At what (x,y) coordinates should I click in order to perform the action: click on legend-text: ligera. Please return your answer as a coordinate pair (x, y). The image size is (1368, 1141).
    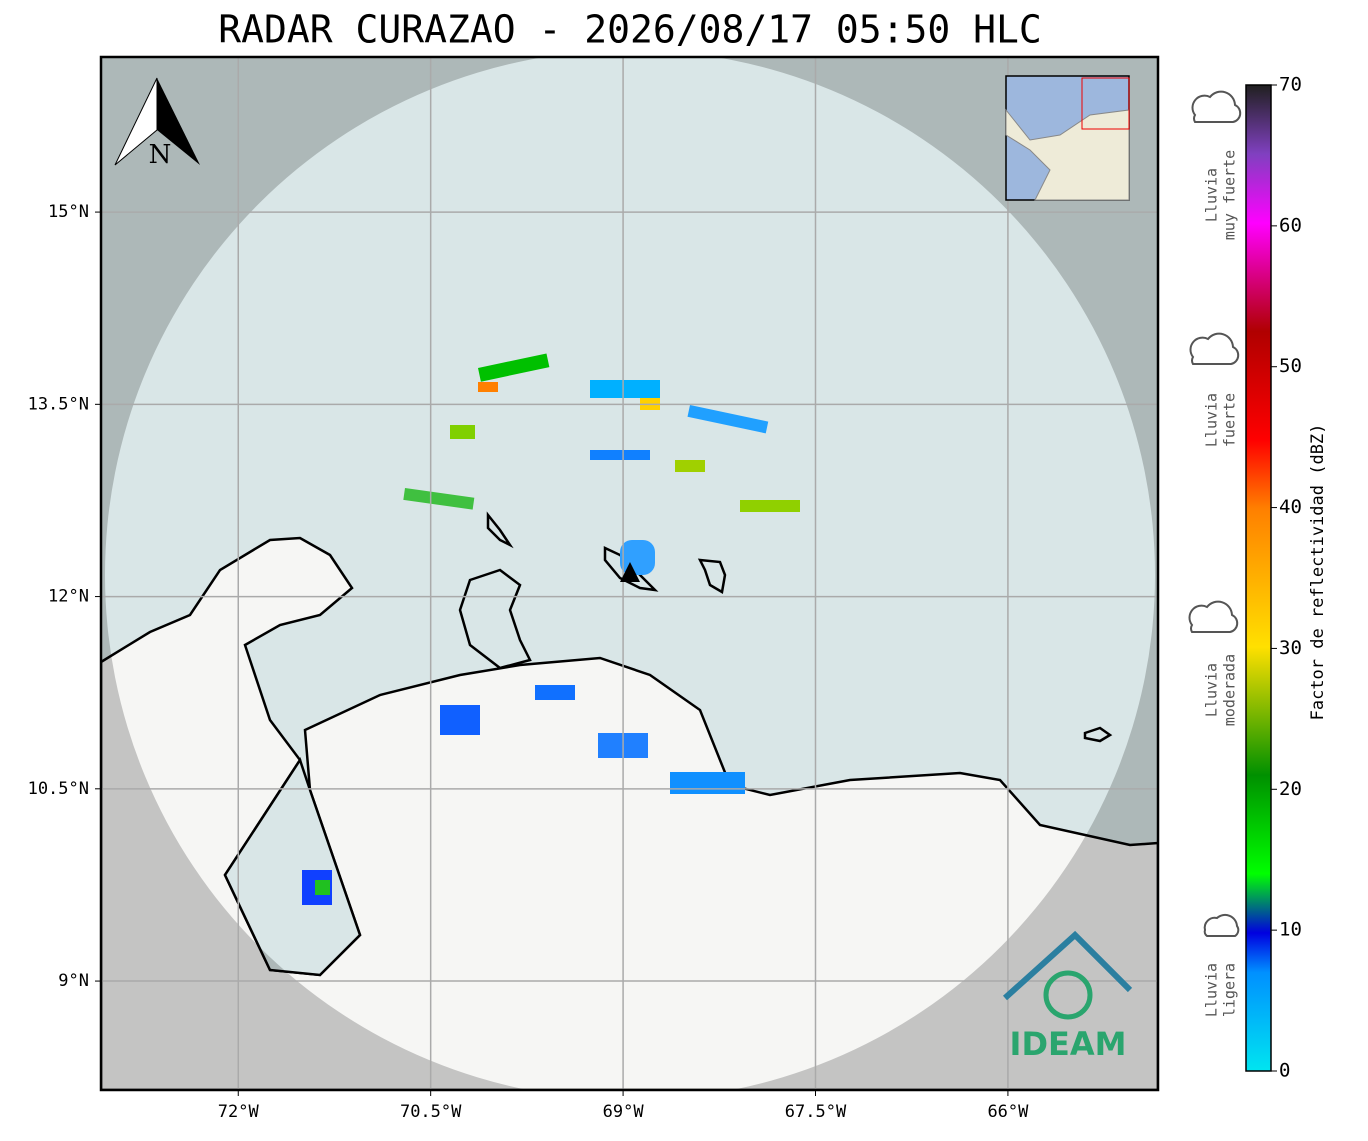
    Looking at the image, I should click on (1230, 990).